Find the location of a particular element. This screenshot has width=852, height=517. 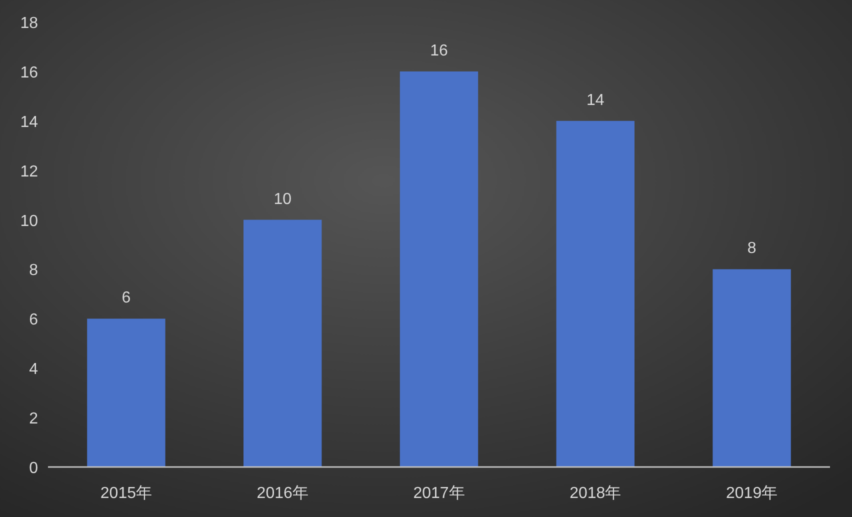

y-tick-label: 6 is located at coordinates (33, 320).